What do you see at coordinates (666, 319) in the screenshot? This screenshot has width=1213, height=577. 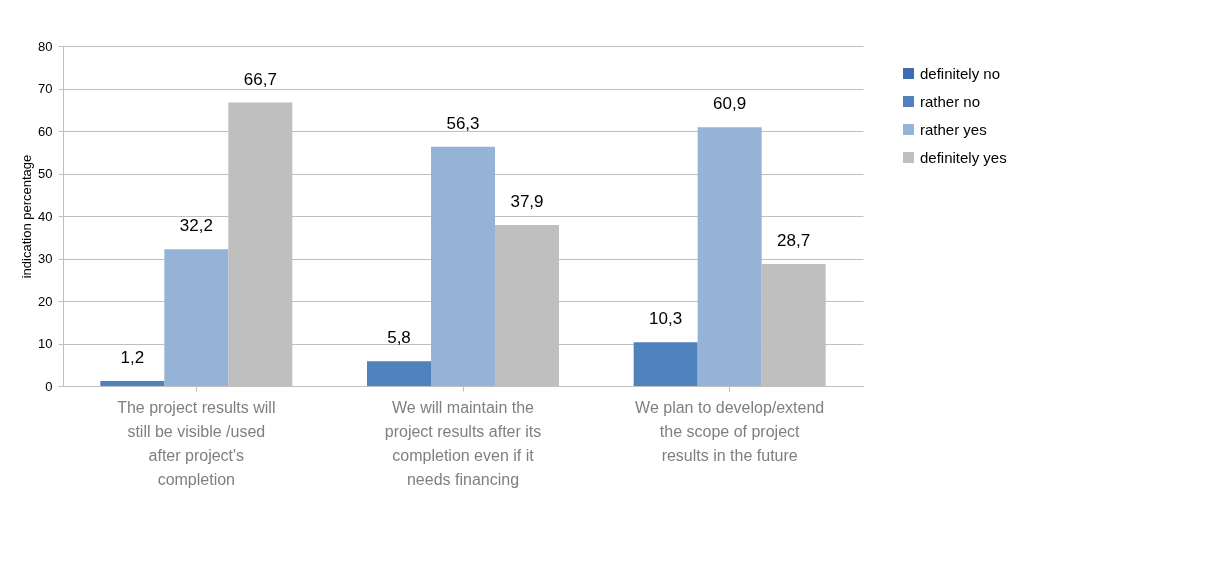 I see `data-label: 10,3` at bounding box center [666, 319].